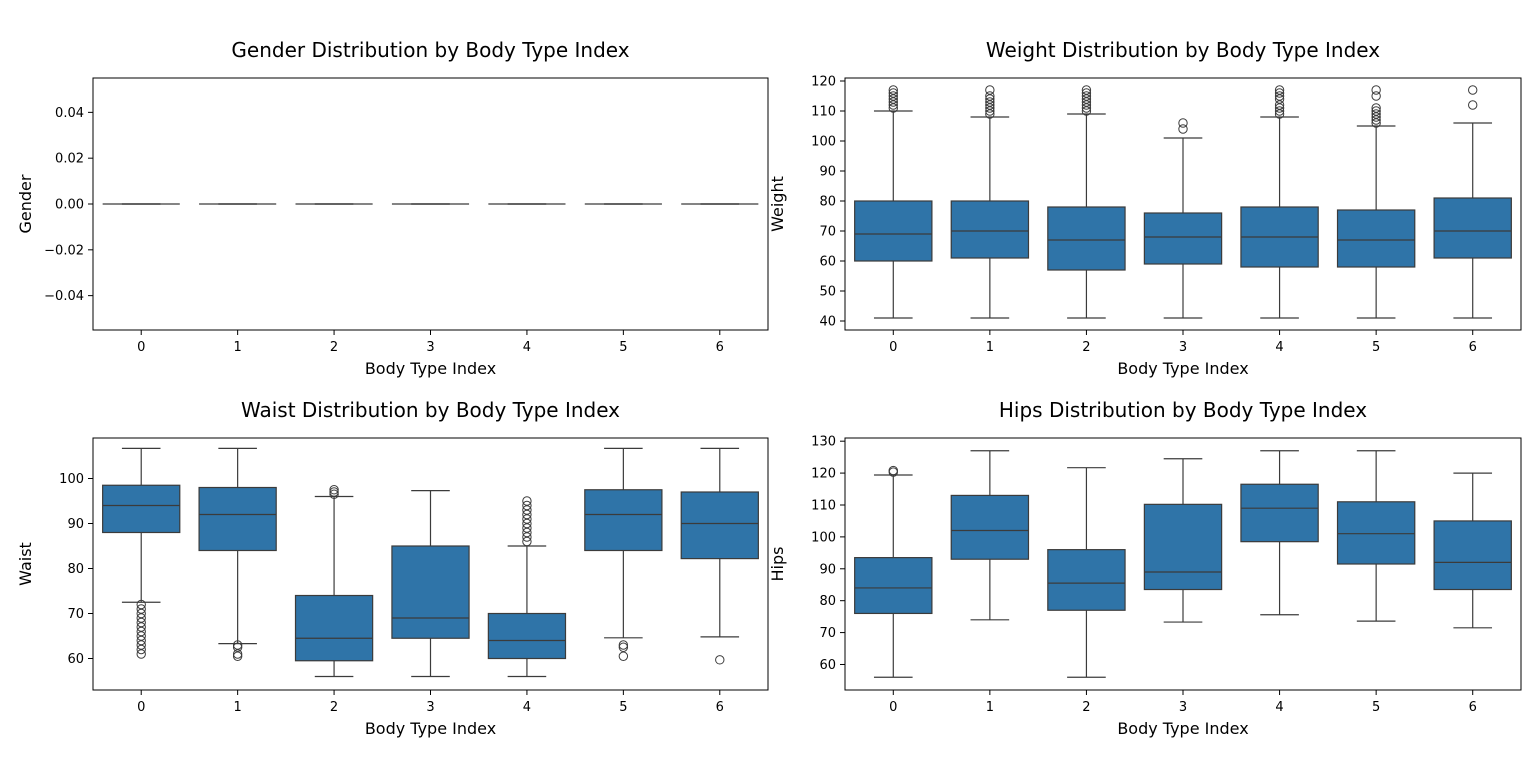  I want to click on chart-title: Waist Distribution by Body Type Index, so click(430, 410).